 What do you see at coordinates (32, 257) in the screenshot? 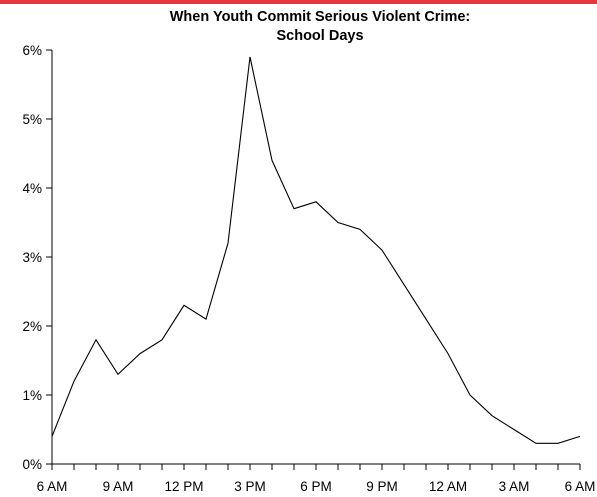
I see `y-tick-label: 3%` at bounding box center [32, 257].